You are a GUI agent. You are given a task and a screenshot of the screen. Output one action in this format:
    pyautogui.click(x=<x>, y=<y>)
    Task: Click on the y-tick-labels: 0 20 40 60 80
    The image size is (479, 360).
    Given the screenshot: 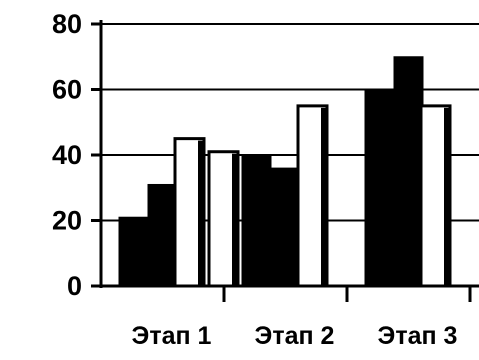 What is the action you would take?
    pyautogui.click(x=76, y=155)
    